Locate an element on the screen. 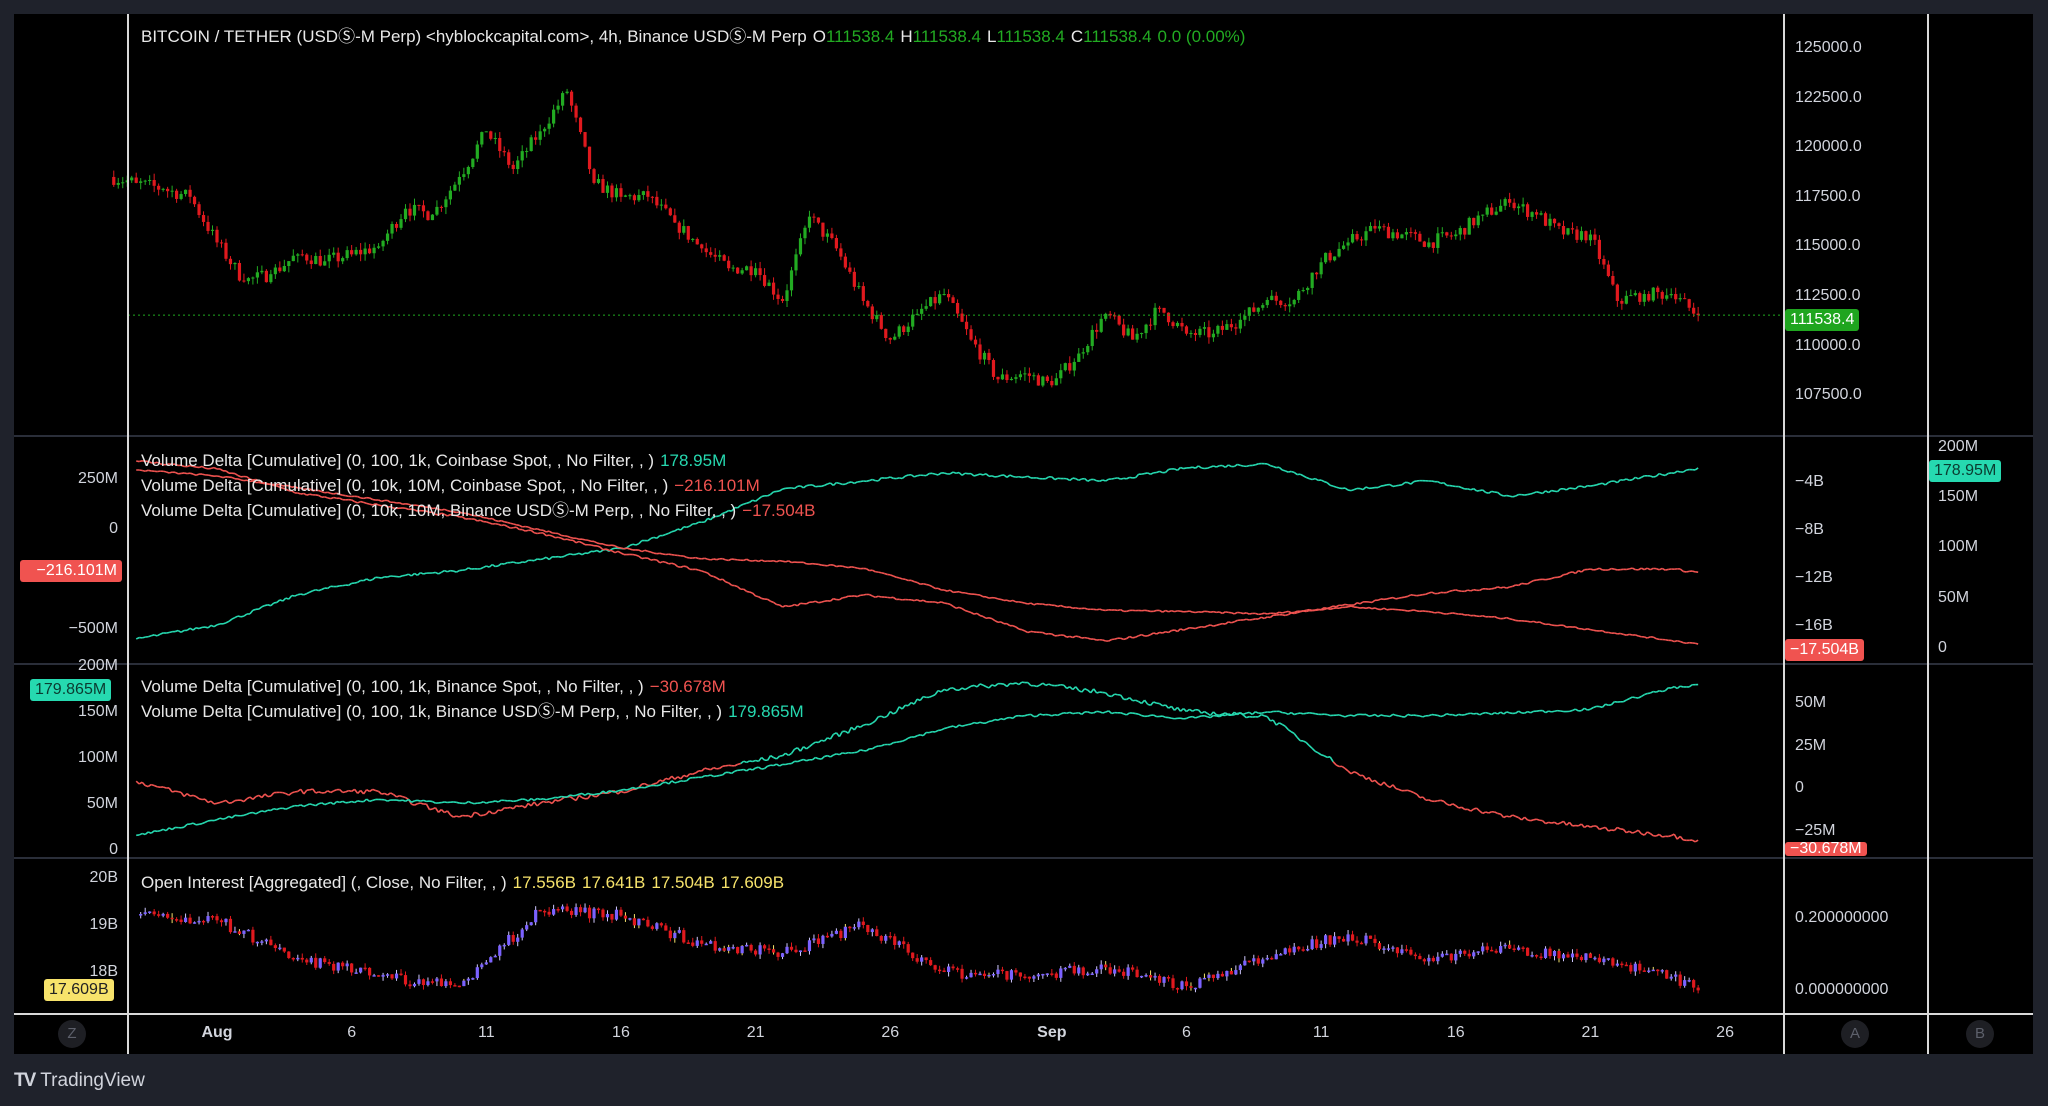 The width and height of the screenshot is (2048, 1106). brand-name: TradingView is located at coordinates (92, 1080).